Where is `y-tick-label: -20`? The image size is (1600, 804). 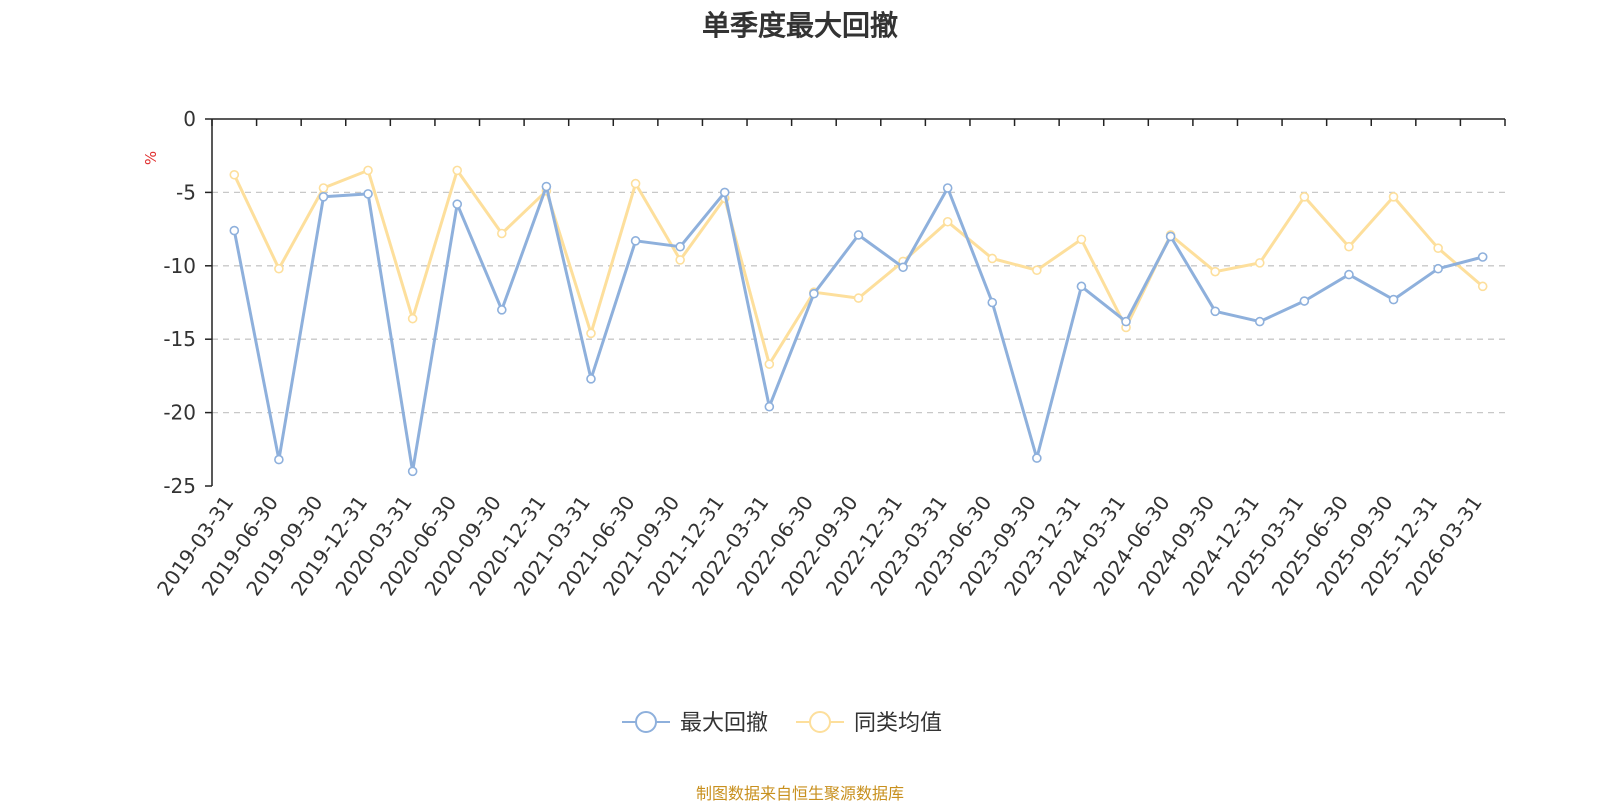 y-tick-label: -20 is located at coordinates (179, 413).